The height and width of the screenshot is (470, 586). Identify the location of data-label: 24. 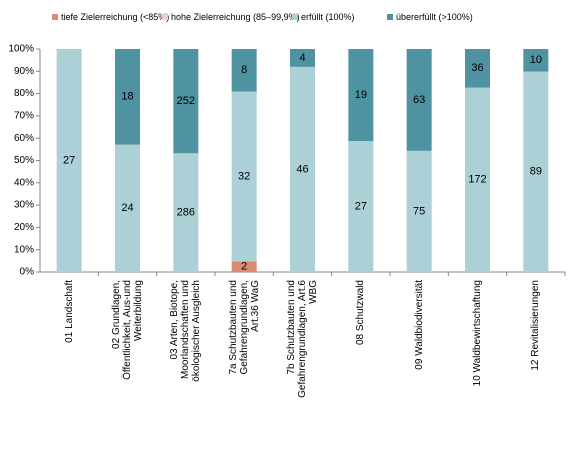
(127, 208).